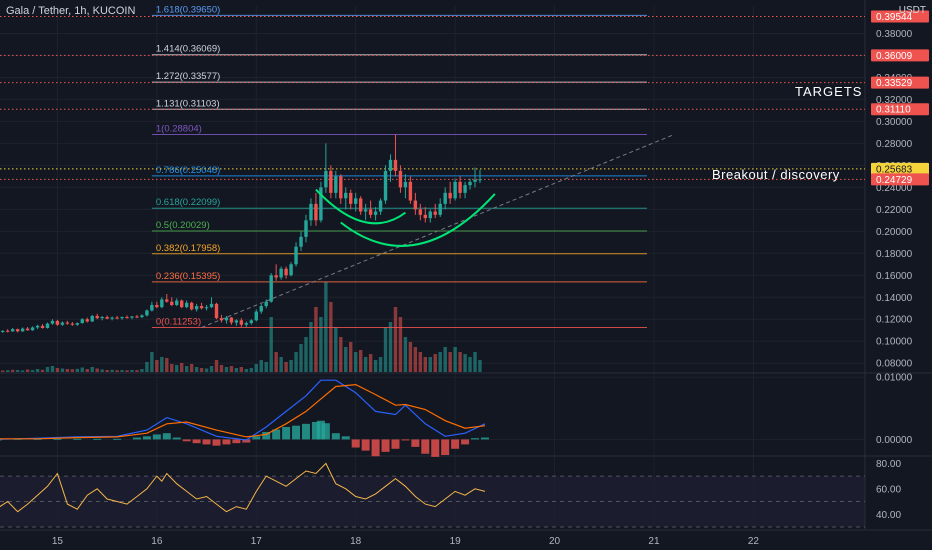 The image size is (932, 550). I want to click on macd-line, so click(243, 410).